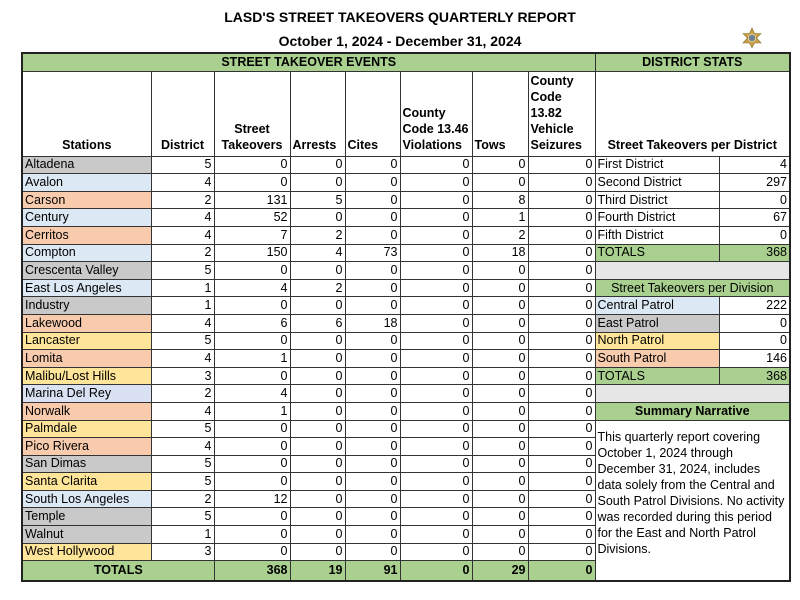 Image resolution: width=800 pixels, height=600 pixels. Describe the element at coordinates (500, 571) in the screenshot. I see `total-value: 29` at that location.